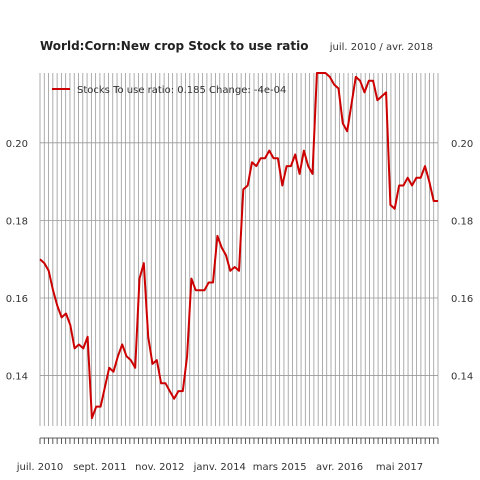 The image size is (480, 480). I want to click on y-tick-label-left: 0.18, so click(17, 221).